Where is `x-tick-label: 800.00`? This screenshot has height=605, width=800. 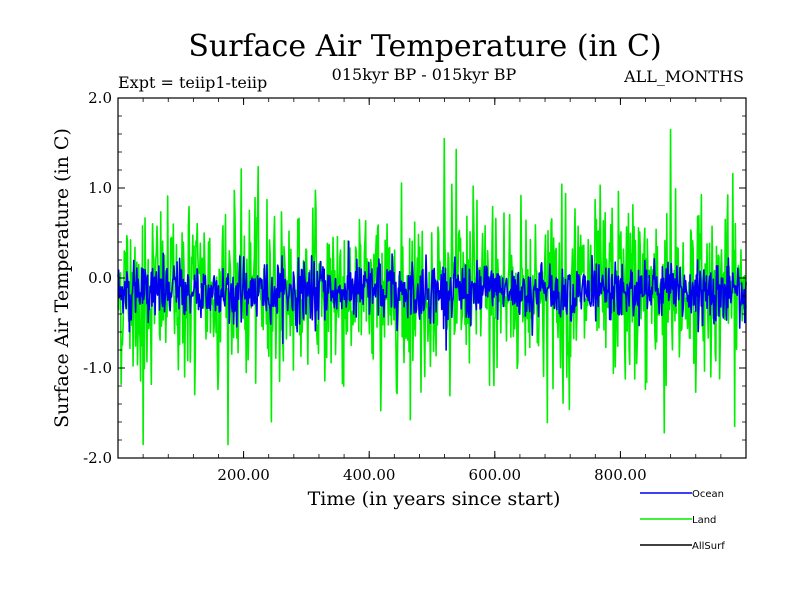 x-tick-label: 800.00 is located at coordinates (620, 475).